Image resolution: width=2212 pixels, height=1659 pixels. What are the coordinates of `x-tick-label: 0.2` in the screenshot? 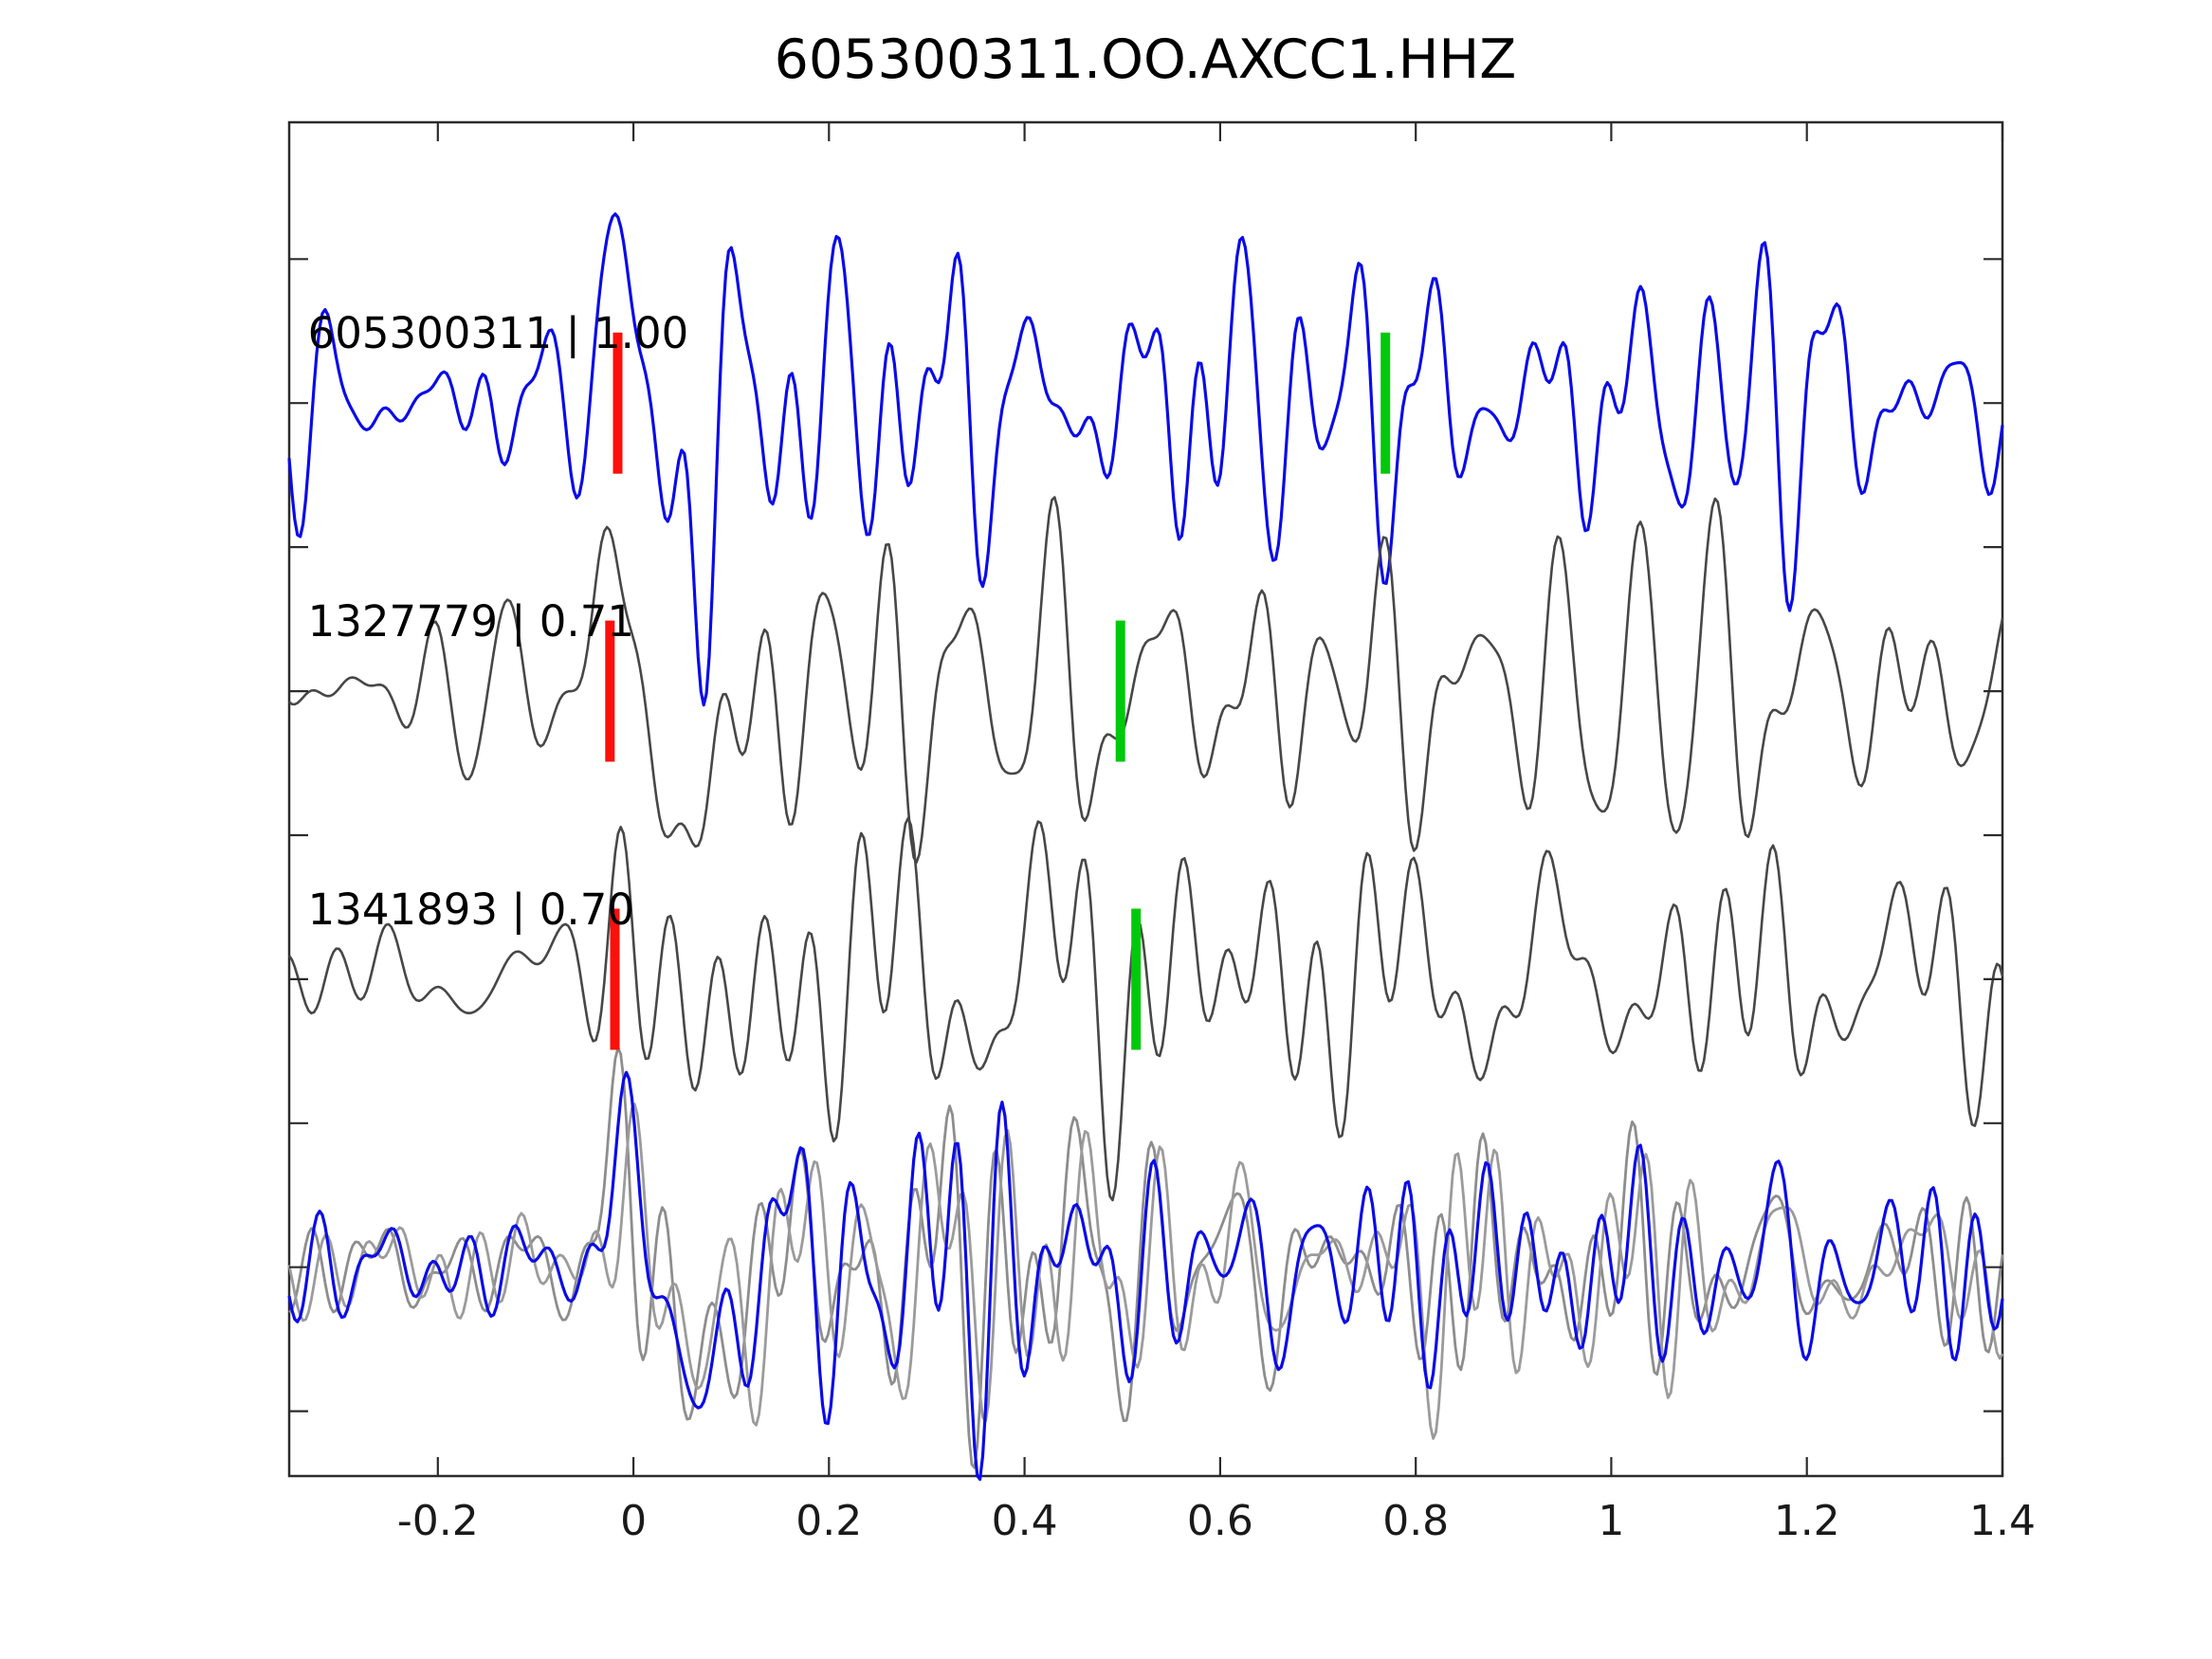 It's located at (828, 1521).